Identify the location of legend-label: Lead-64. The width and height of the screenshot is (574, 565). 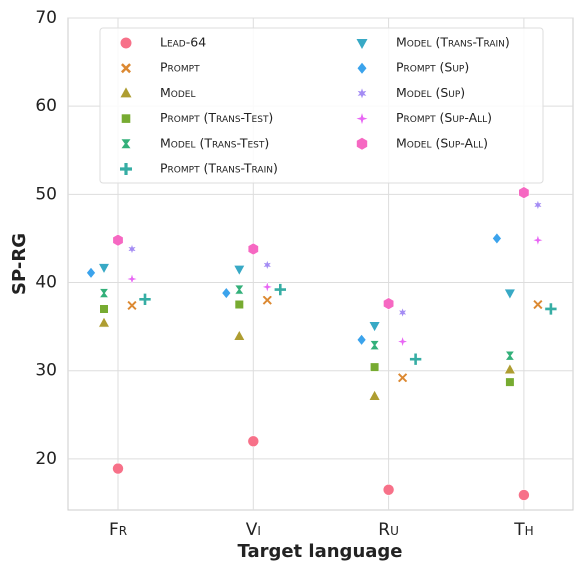
(183, 42).